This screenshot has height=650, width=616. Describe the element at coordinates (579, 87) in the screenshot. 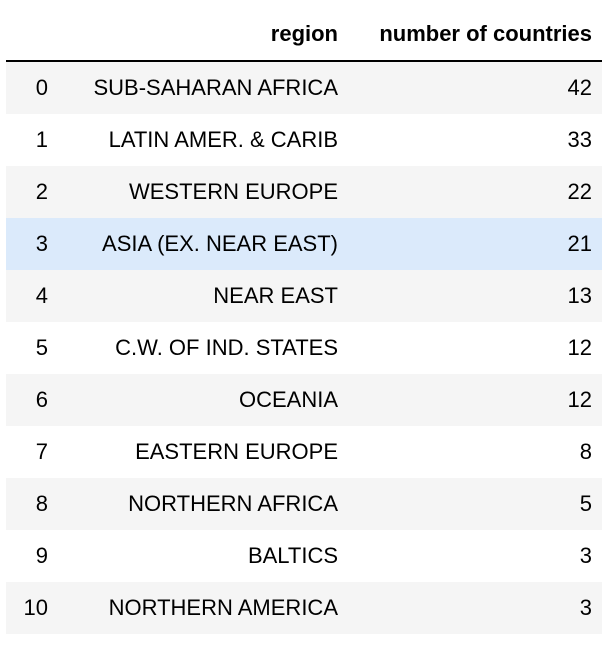

I see `count-cell: 42` at that location.